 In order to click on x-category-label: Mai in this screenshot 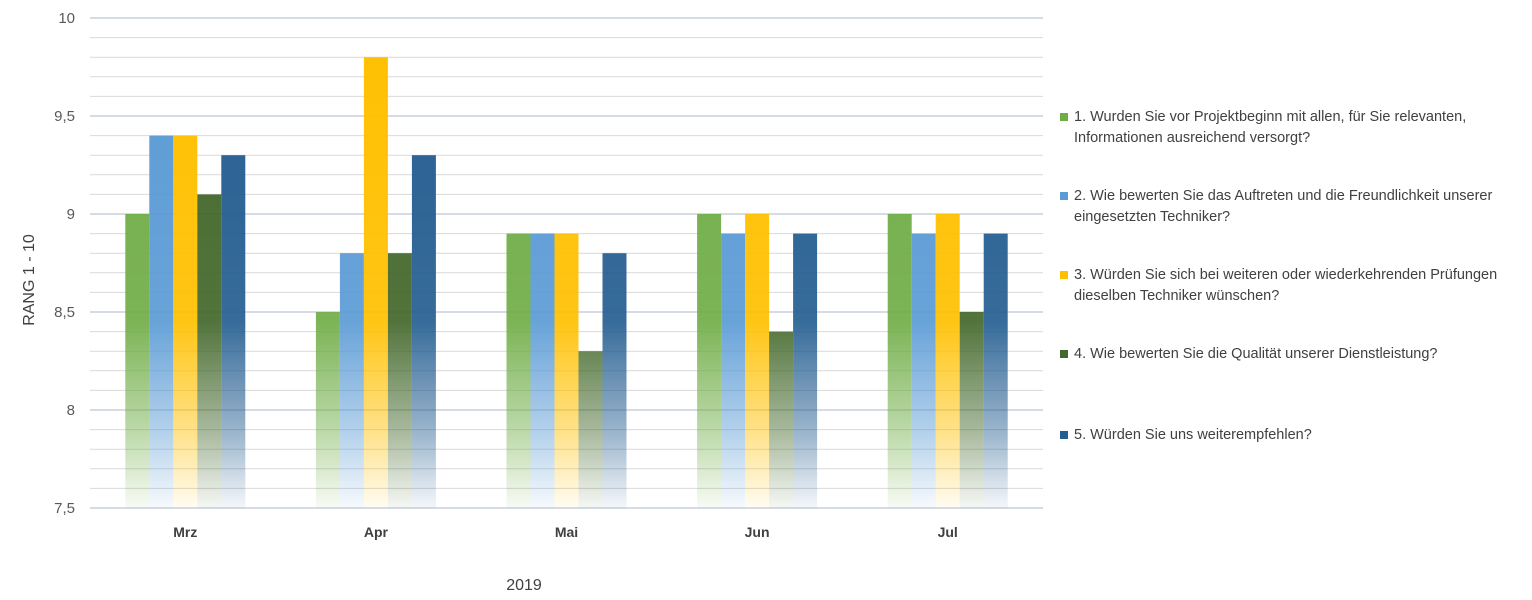, I will do `click(566, 532)`.